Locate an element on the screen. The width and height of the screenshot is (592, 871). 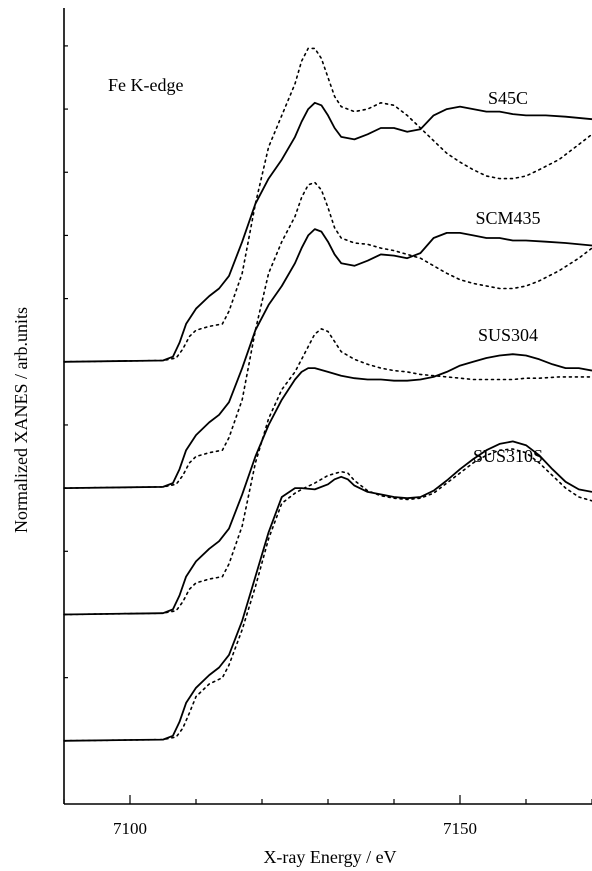
y-axis-title: Normalized XANES / arb.units is located at coordinates (21, 420).